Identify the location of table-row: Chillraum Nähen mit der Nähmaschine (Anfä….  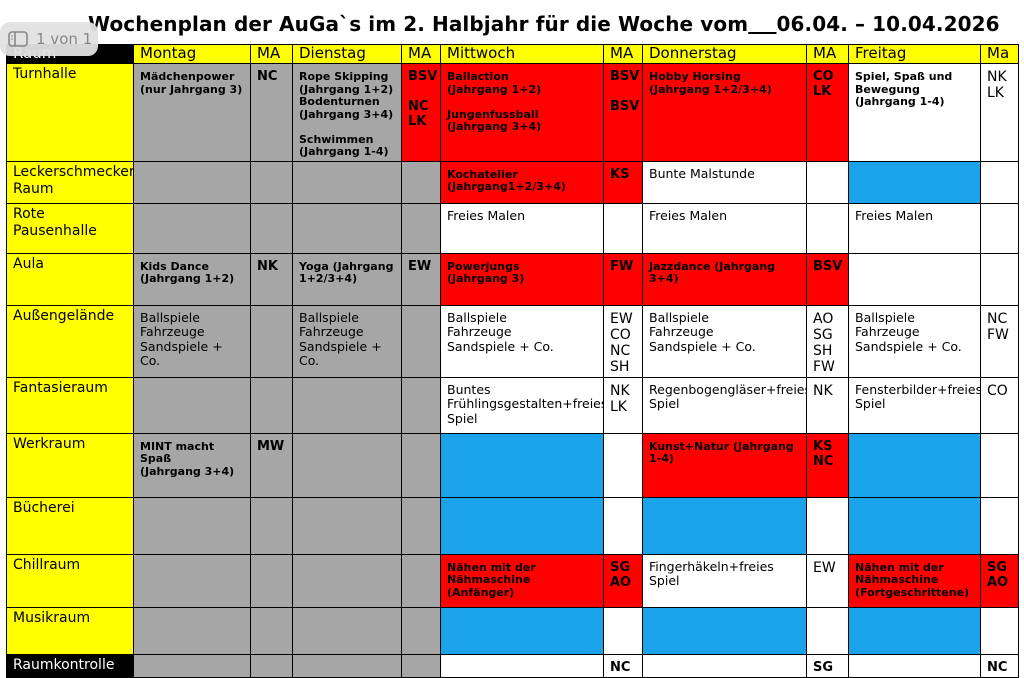
(512, 580).